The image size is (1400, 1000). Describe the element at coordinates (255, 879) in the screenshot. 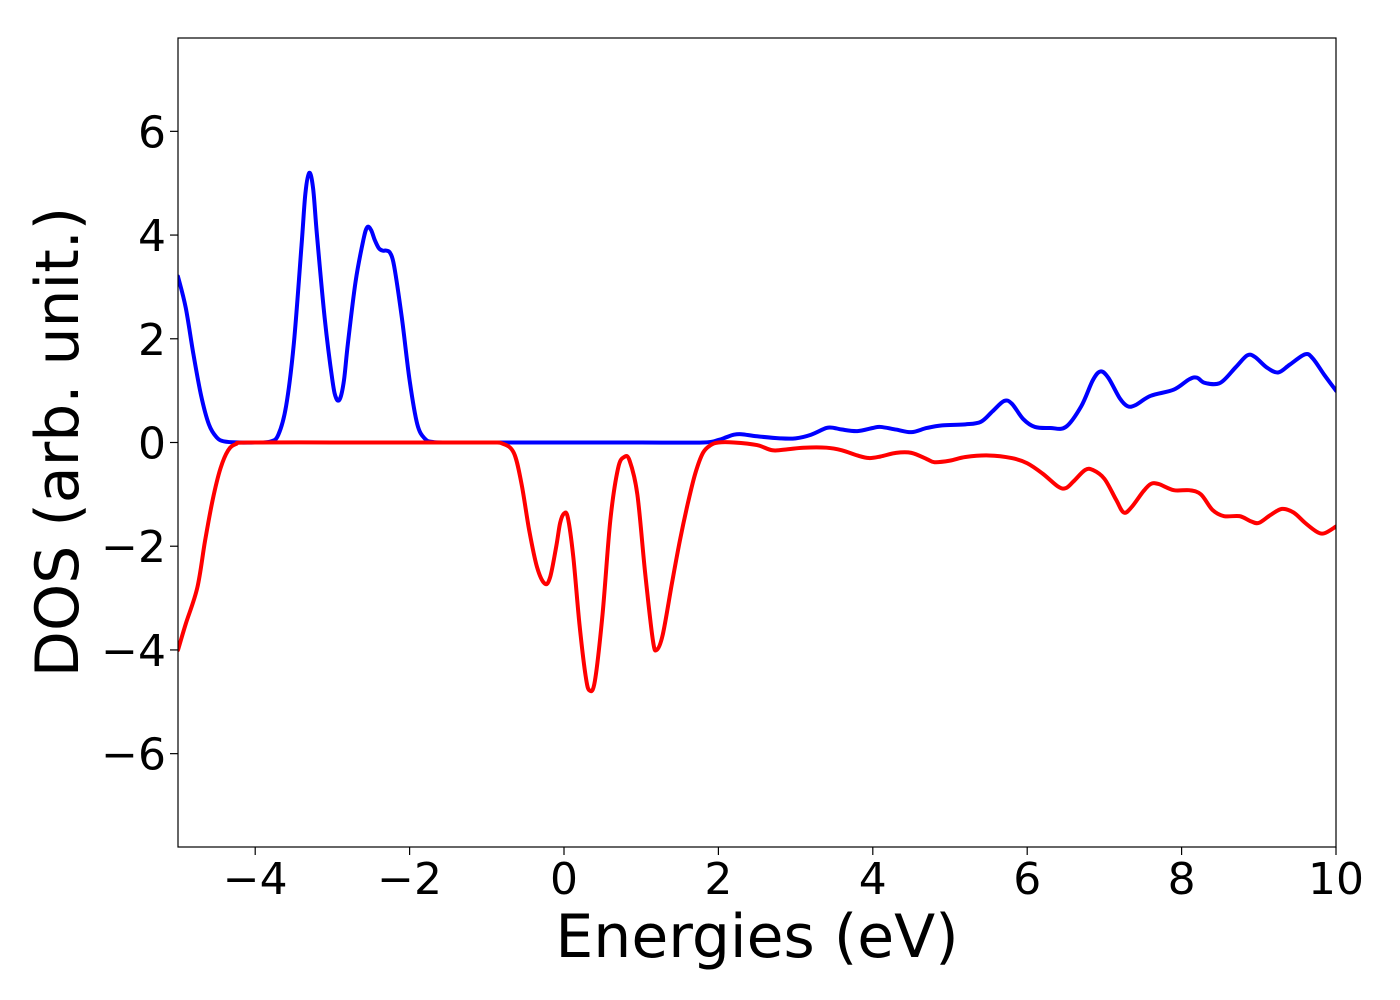

I see `x-tick-label: −4` at that location.